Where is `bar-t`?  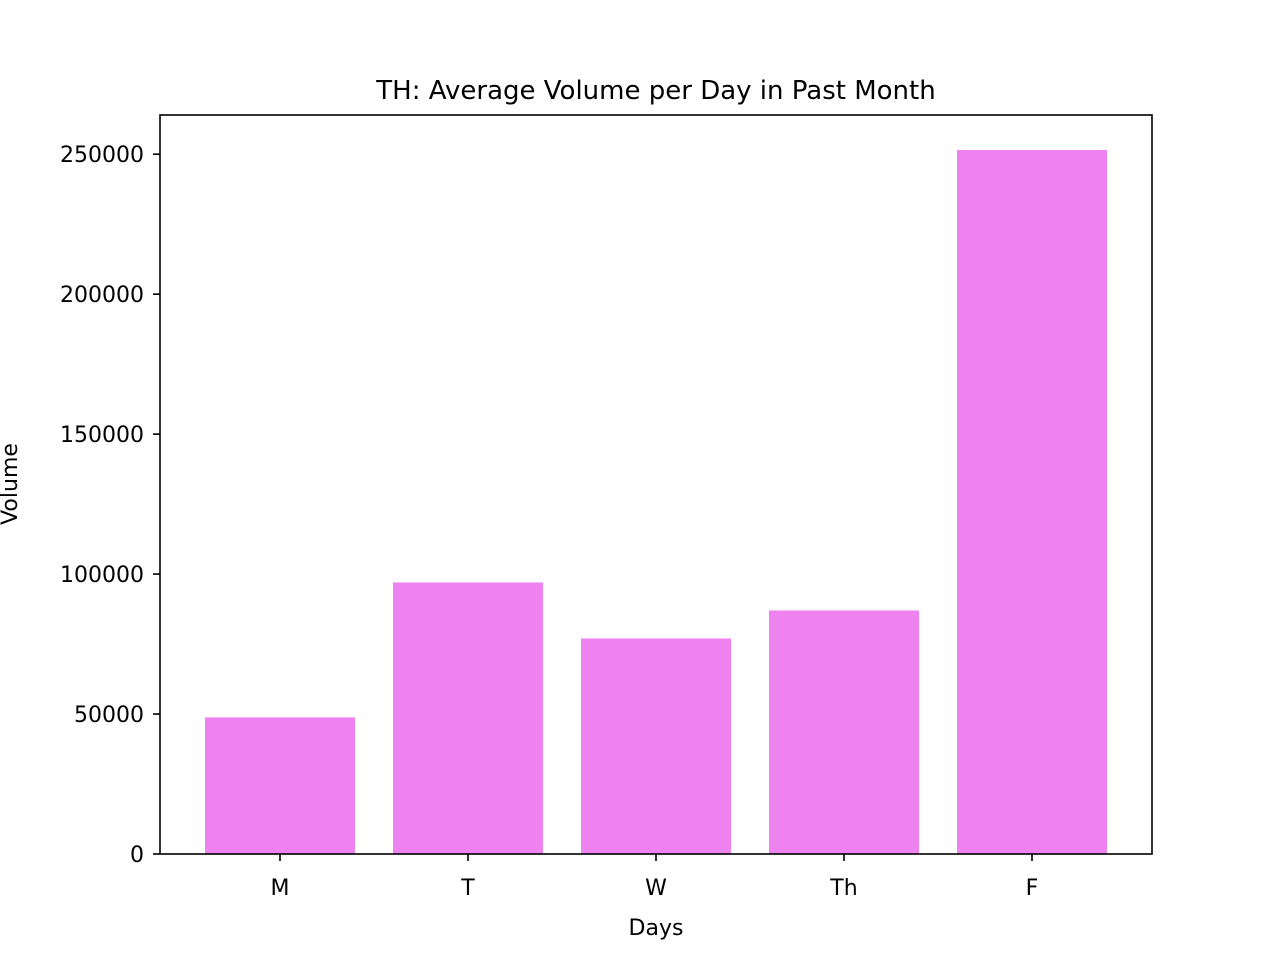
bar-t is located at coordinates (468, 718).